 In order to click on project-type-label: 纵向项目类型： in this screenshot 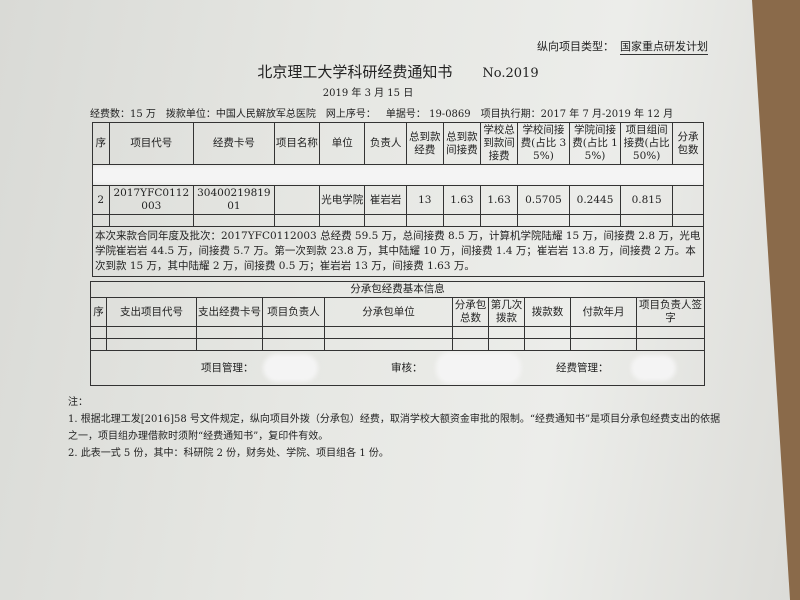, I will do `click(575, 46)`.